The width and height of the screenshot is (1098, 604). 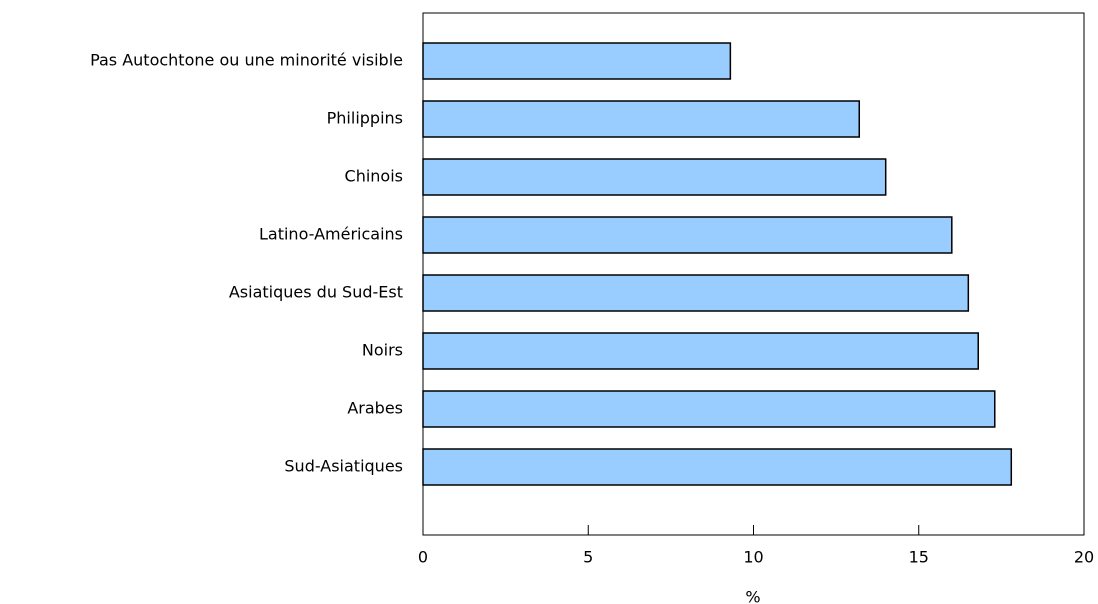 What do you see at coordinates (753, 557) in the screenshot?
I see `x-tick-label: 10` at bounding box center [753, 557].